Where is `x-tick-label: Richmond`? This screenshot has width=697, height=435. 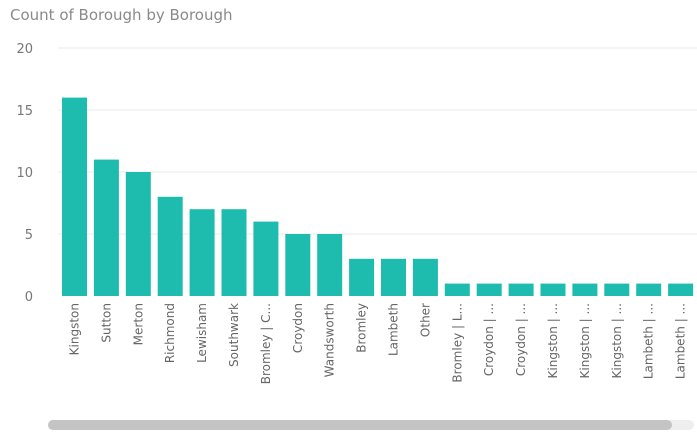 x-tick-label: Richmond is located at coordinates (170, 333).